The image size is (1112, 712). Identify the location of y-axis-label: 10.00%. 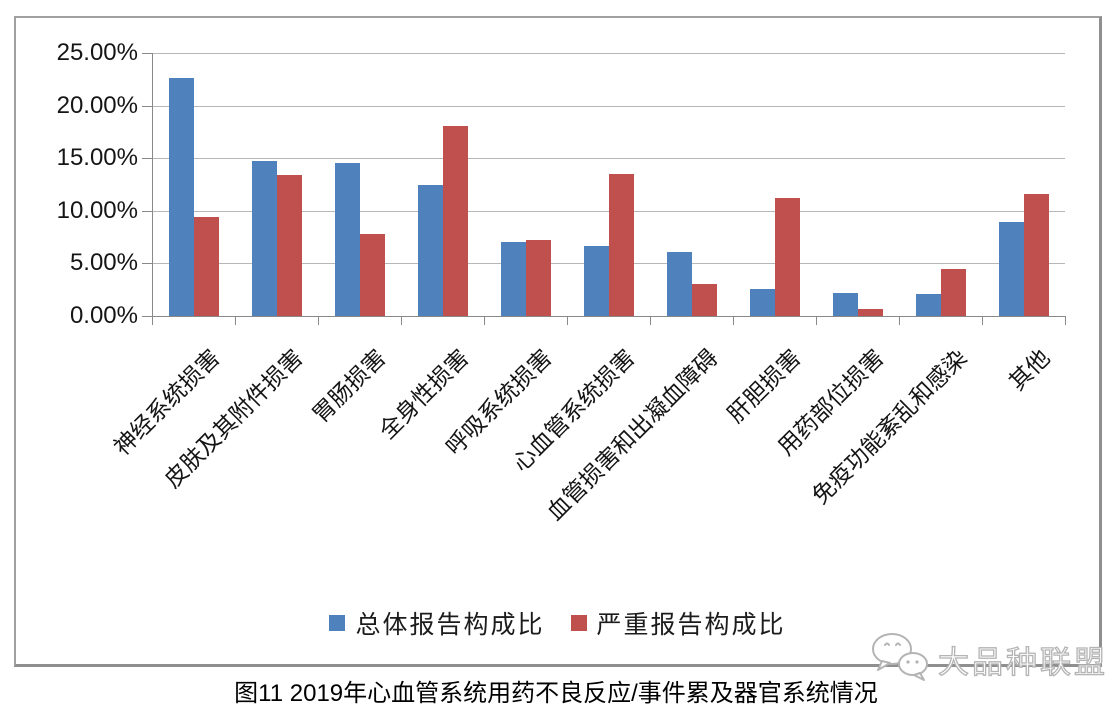
(97, 210).